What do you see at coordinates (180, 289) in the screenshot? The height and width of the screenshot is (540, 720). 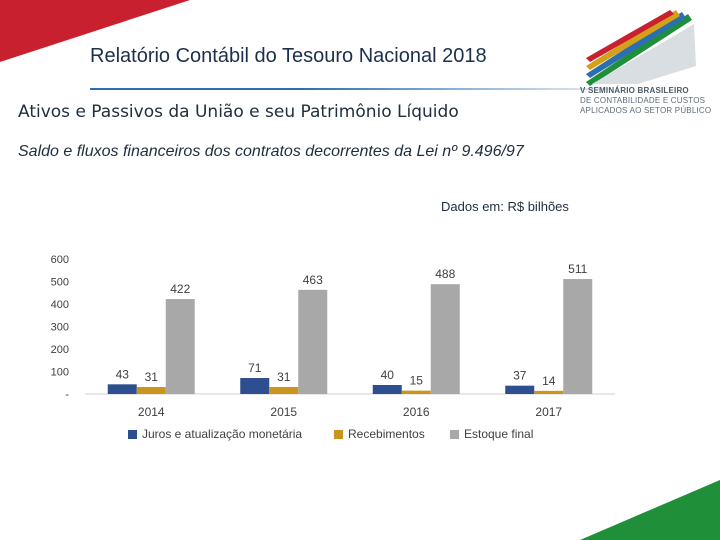 I see `data-label: 422` at bounding box center [180, 289].